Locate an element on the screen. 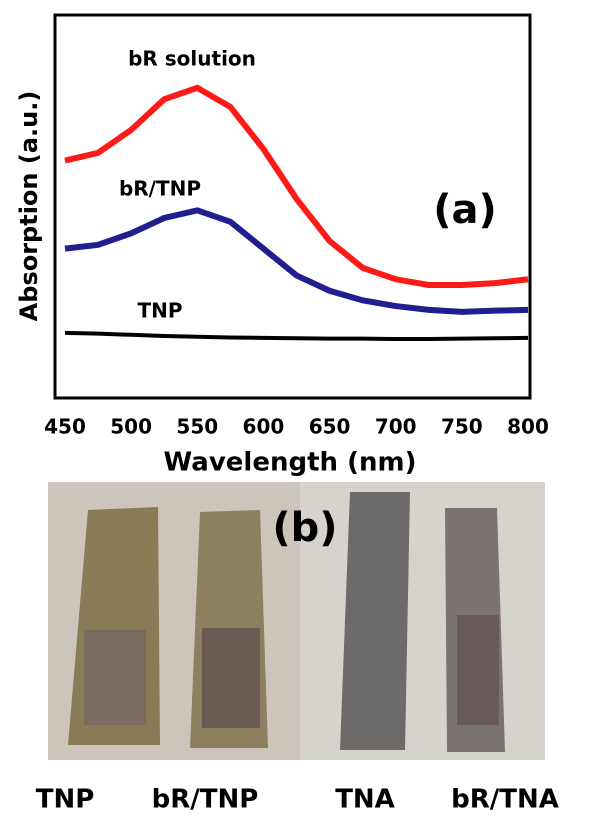 The image size is (590, 827). y-axis-label: Absorption (a.u.) is located at coordinates (29, 206).